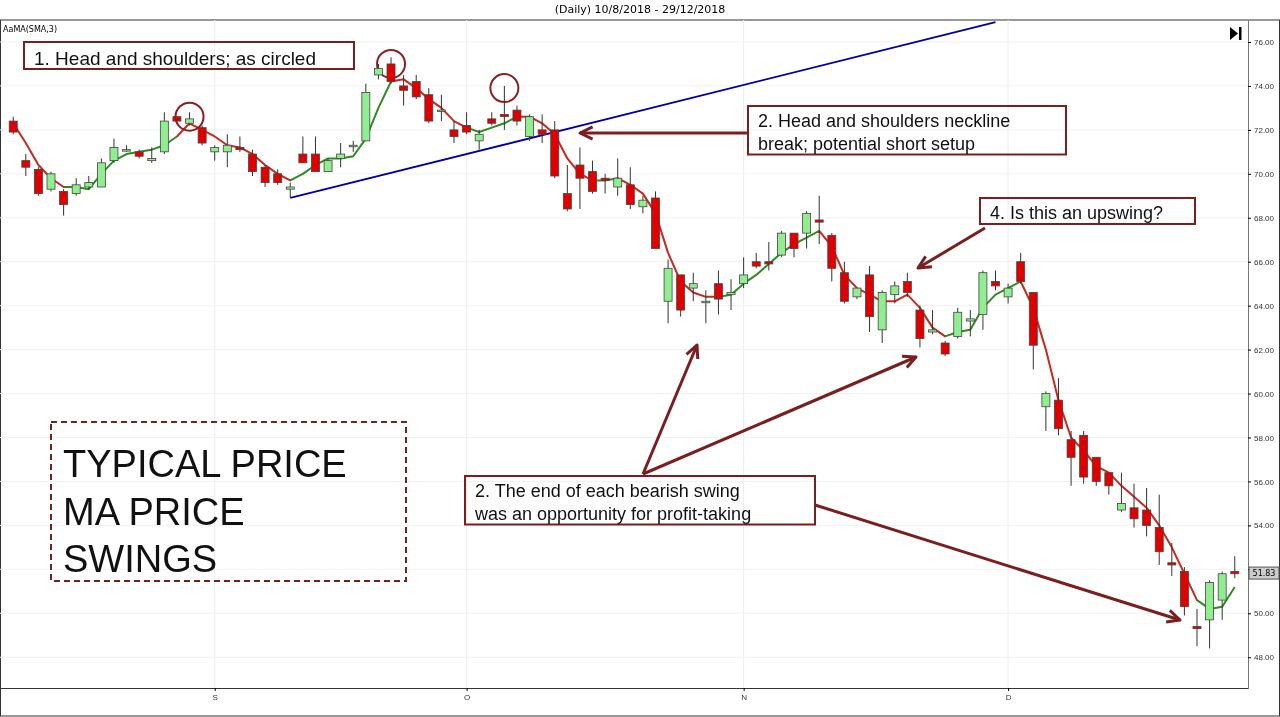 The width and height of the screenshot is (1280, 717). What do you see at coordinates (1264, 574) in the screenshot?
I see `annotation: 51.83` at bounding box center [1264, 574].